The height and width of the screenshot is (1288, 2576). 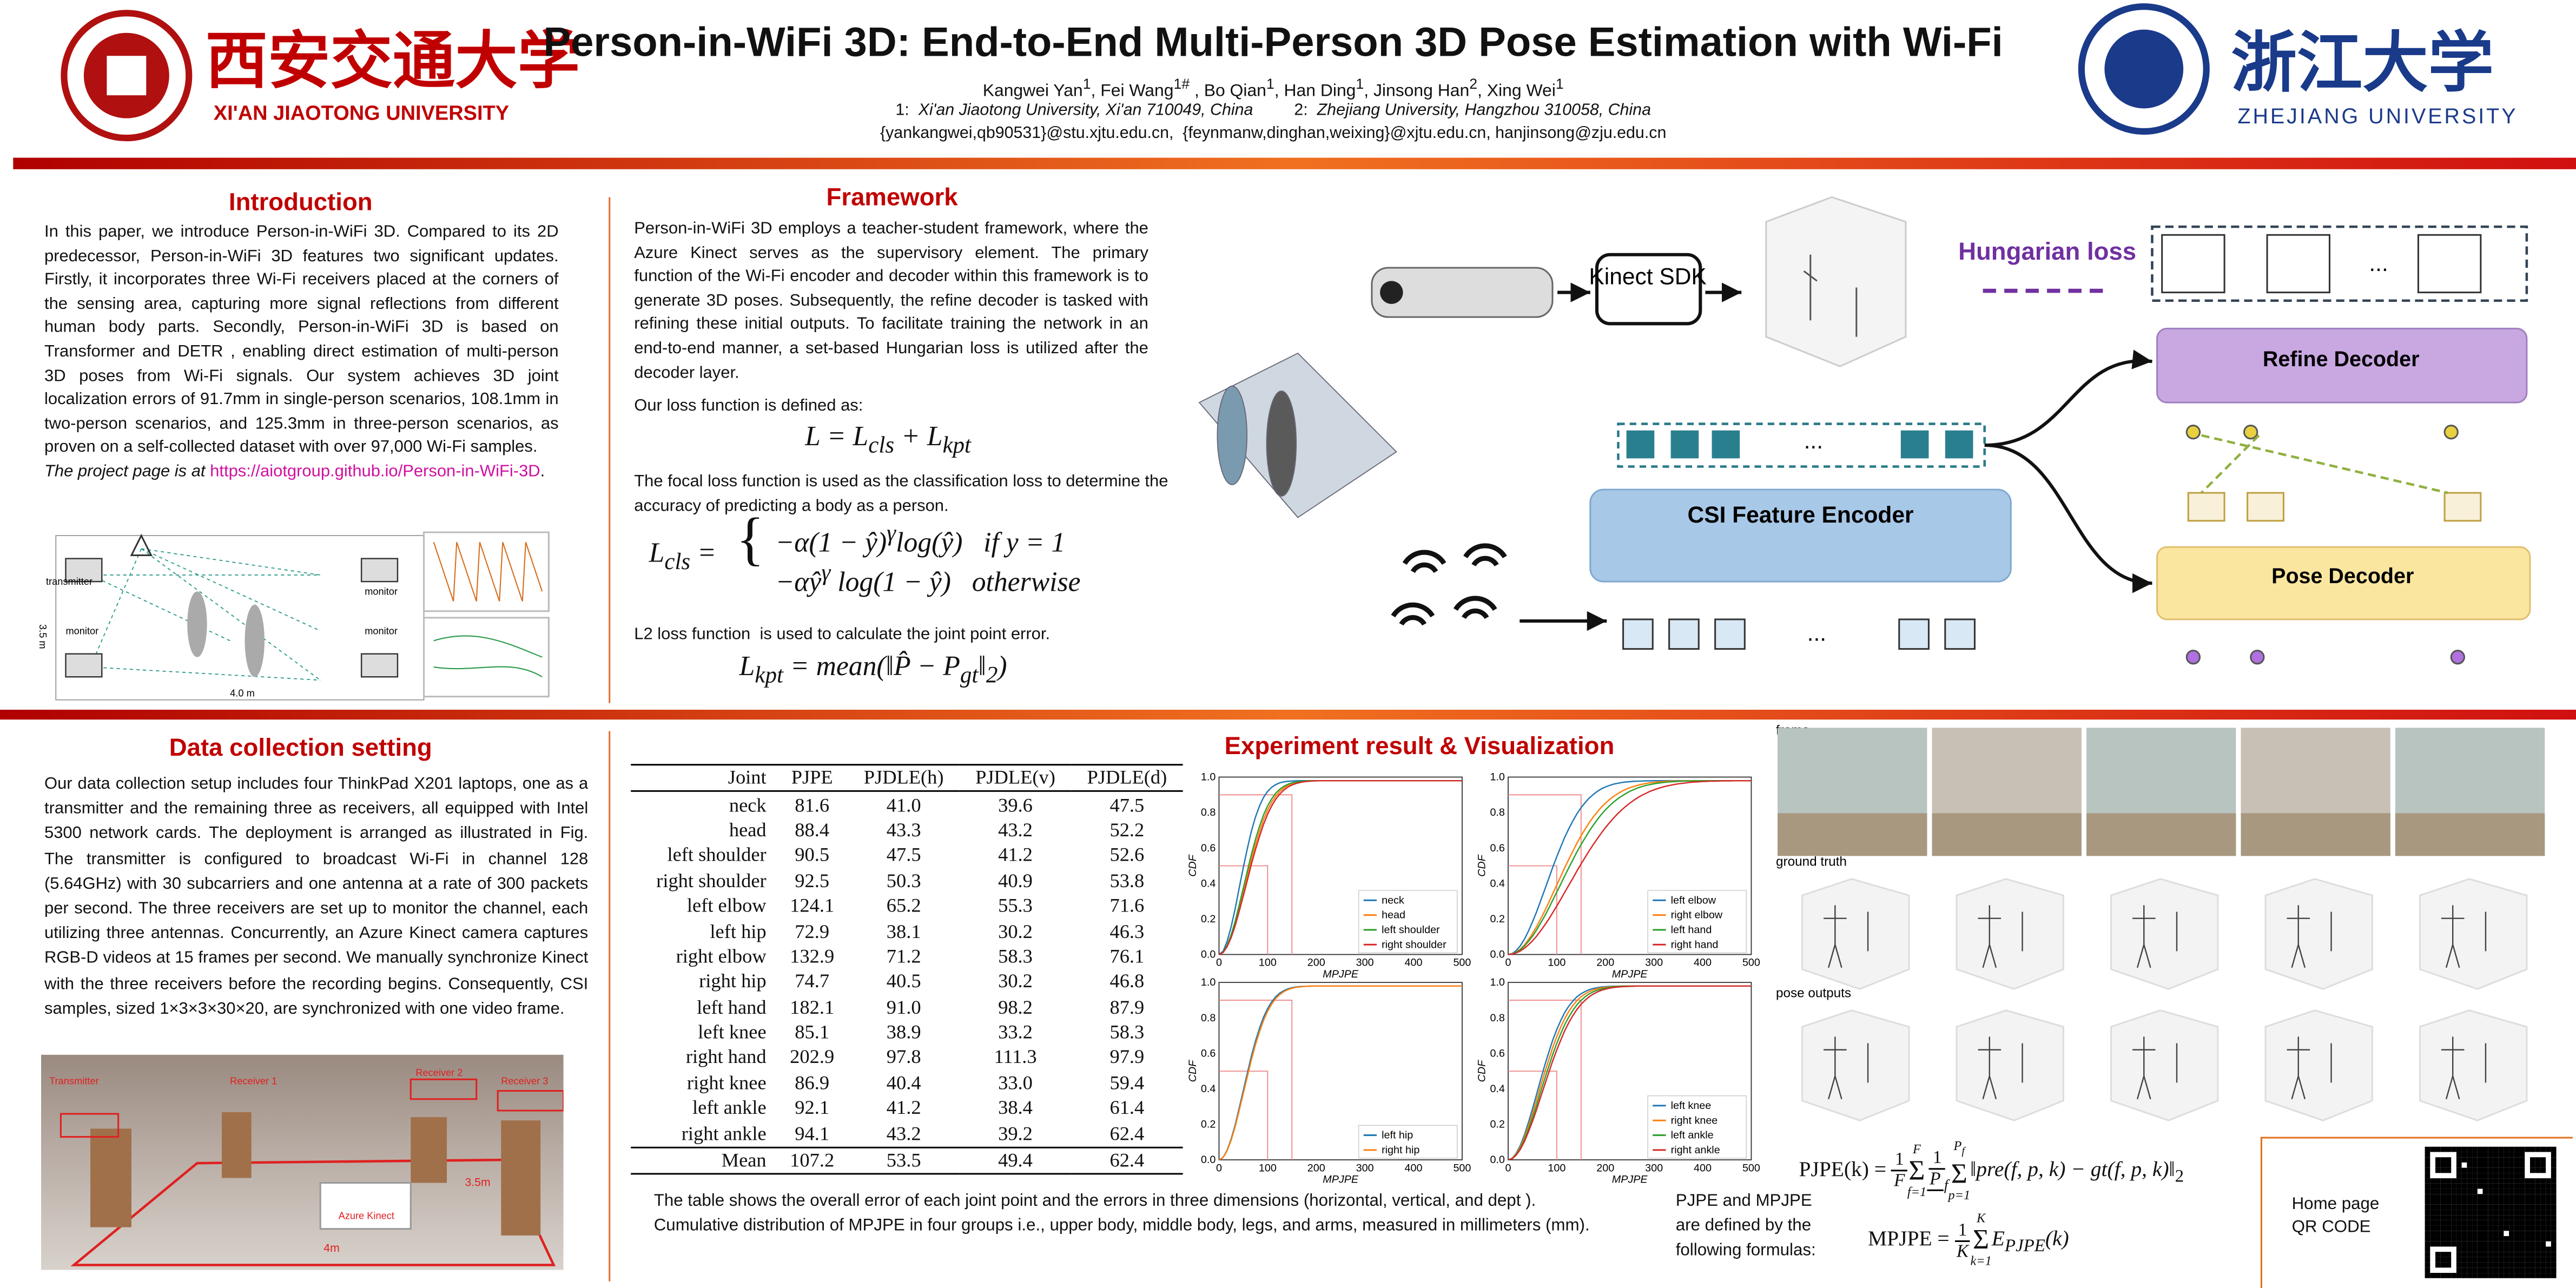 I want to click on table-header-cell: PJDLE(v), so click(x=1015, y=777).